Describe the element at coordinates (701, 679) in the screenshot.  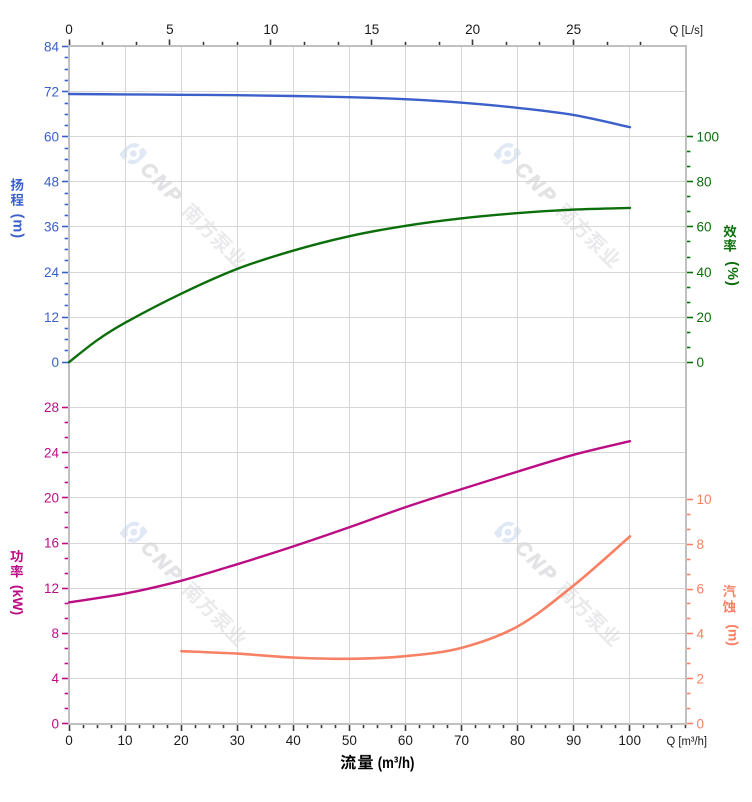
I see `svg-text: 2` at that location.